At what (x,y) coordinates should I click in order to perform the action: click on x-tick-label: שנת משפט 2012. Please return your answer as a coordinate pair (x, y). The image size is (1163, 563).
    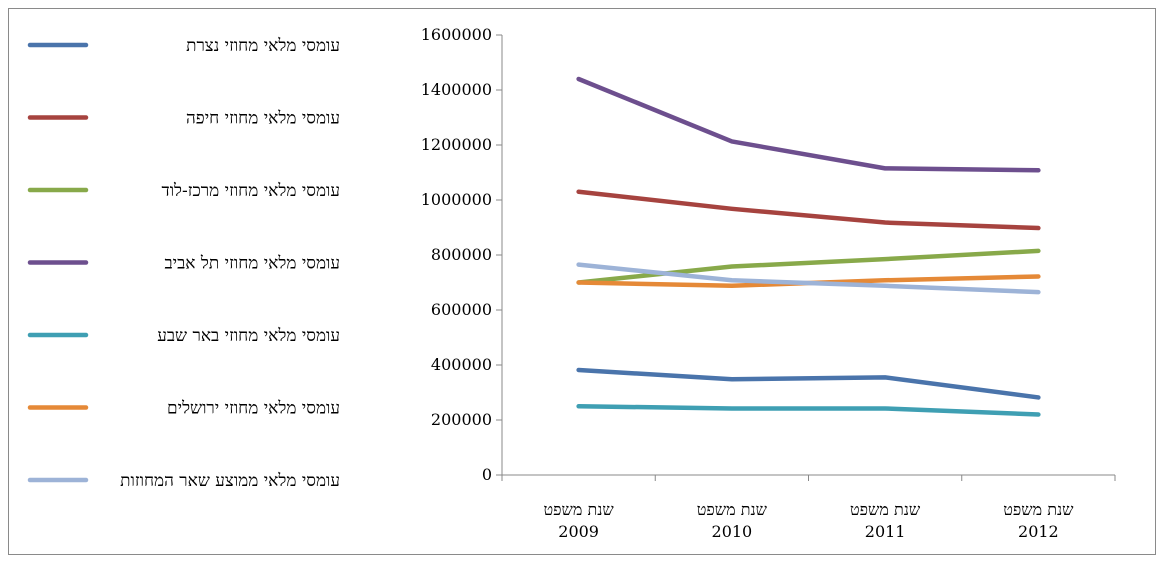
    Looking at the image, I should click on (1038, 520).